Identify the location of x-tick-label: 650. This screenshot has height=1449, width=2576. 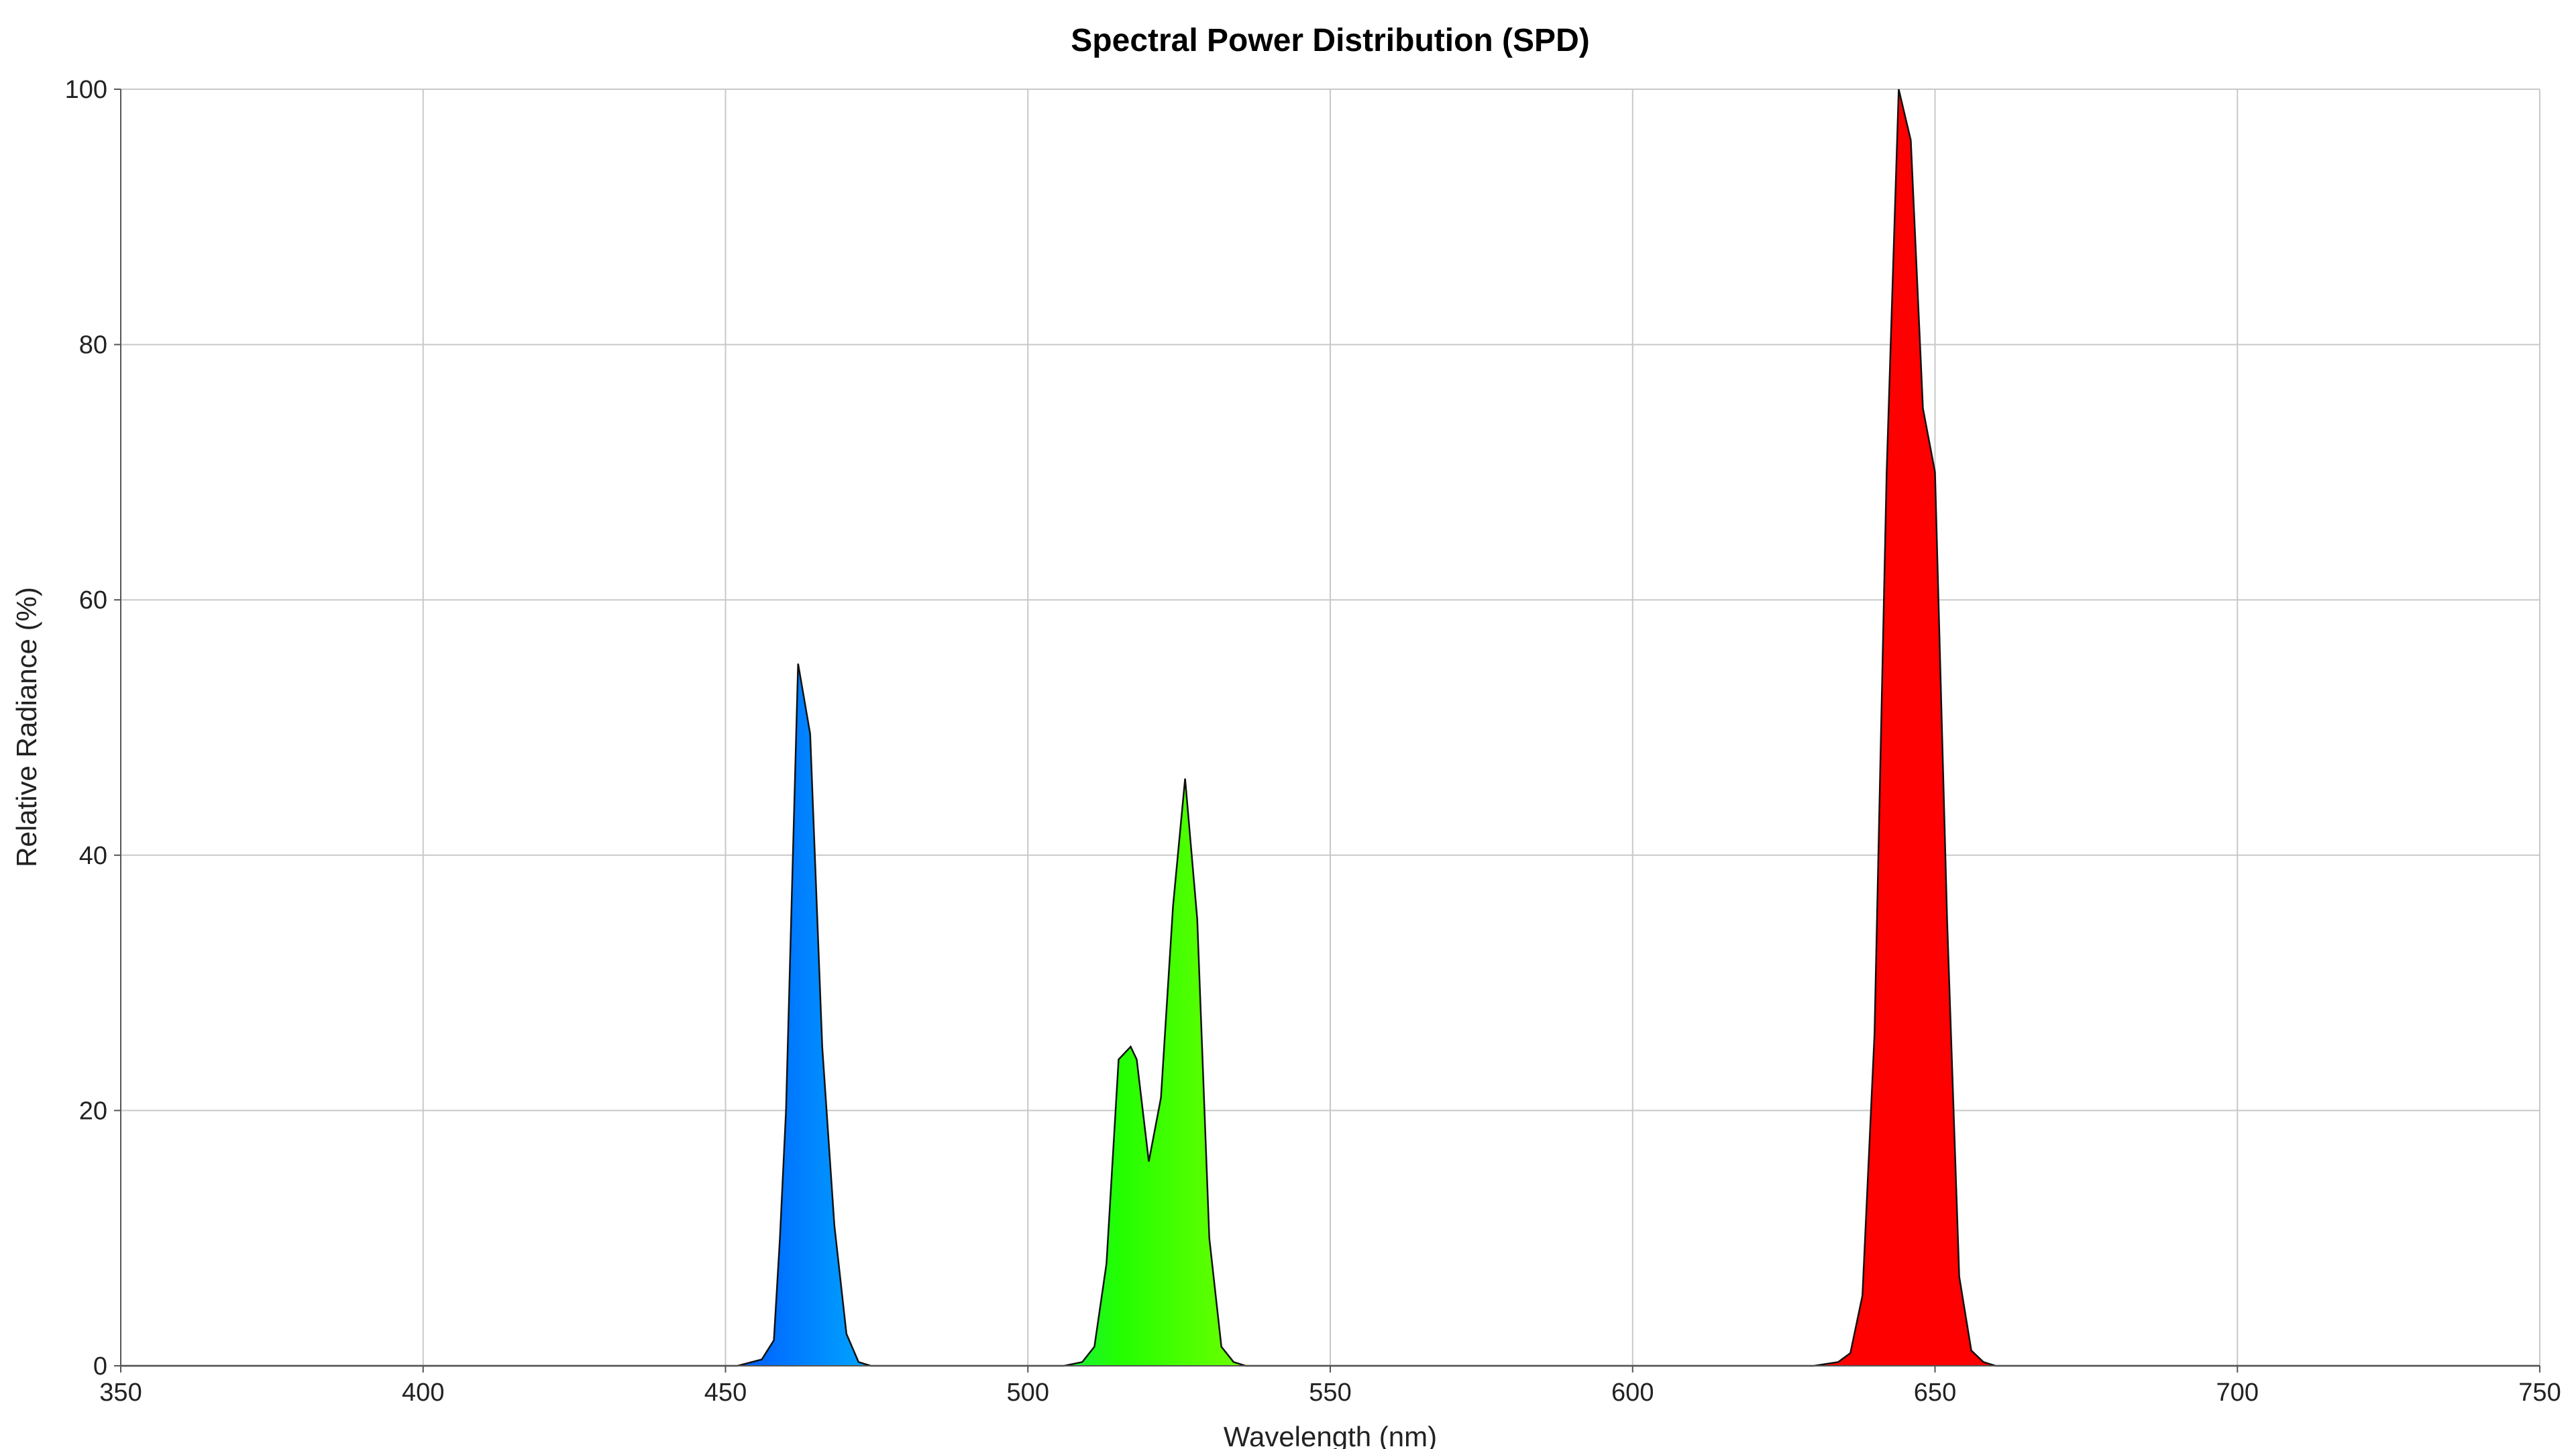
(1935, 1393).